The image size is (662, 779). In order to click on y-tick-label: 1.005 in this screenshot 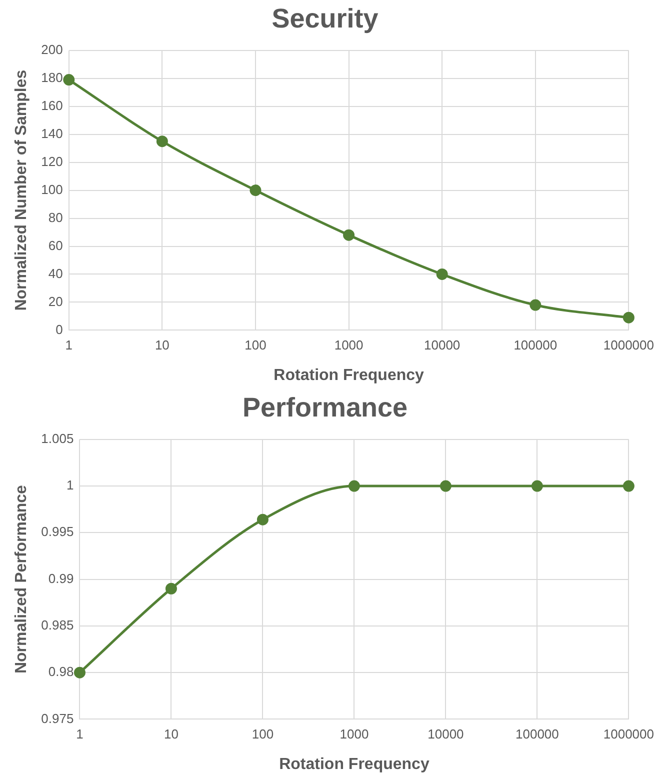, I will do `click(57, 438)`.